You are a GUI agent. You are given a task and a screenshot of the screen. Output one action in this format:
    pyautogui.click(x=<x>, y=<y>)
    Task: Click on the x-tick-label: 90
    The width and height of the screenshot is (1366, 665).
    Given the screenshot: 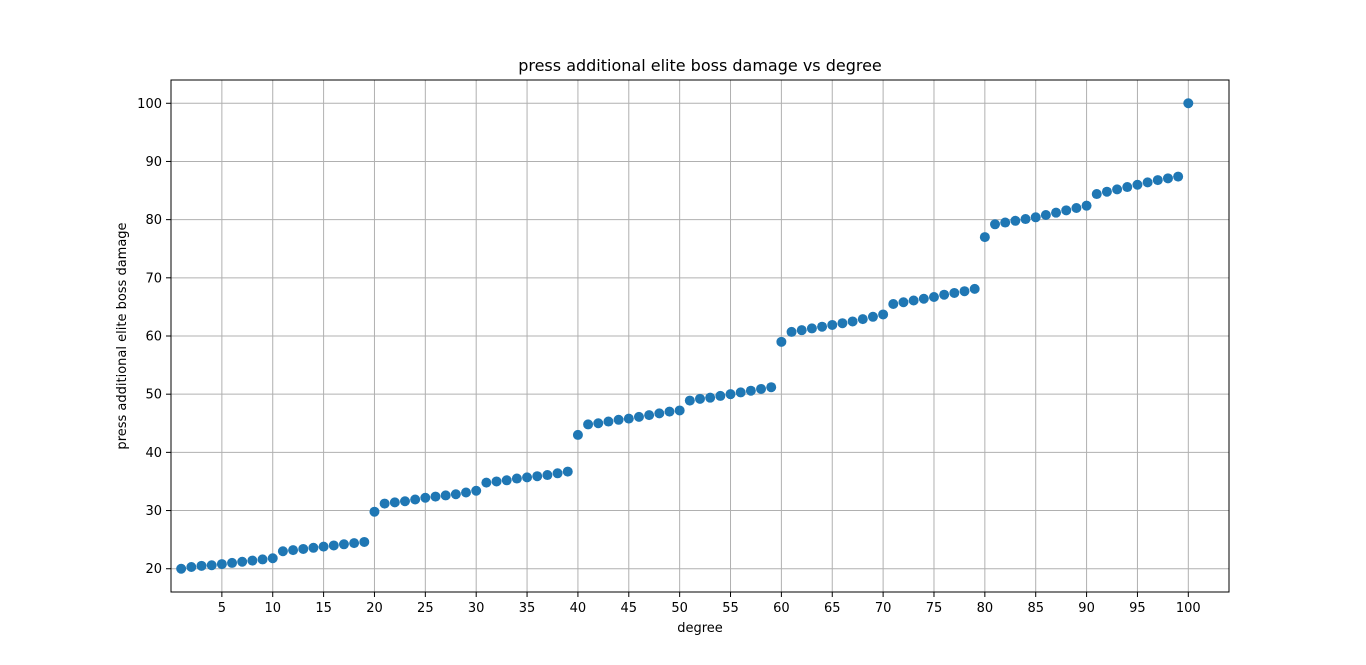 What is the action you would take?
    pyautogui.click(x=1086, y=608)
    